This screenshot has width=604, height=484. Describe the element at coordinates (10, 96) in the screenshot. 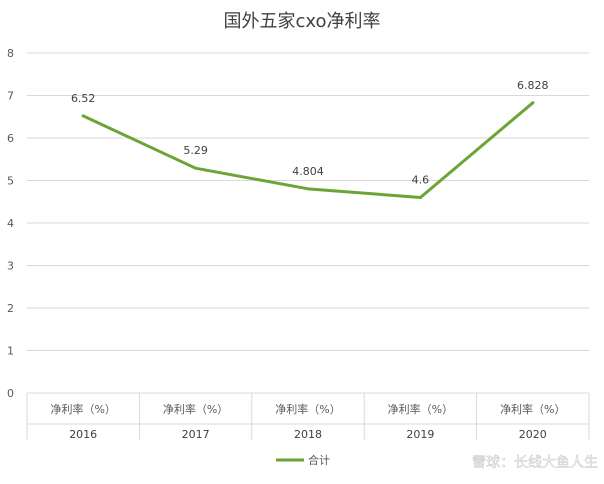

I see `y-tick-label: 7` at that location.